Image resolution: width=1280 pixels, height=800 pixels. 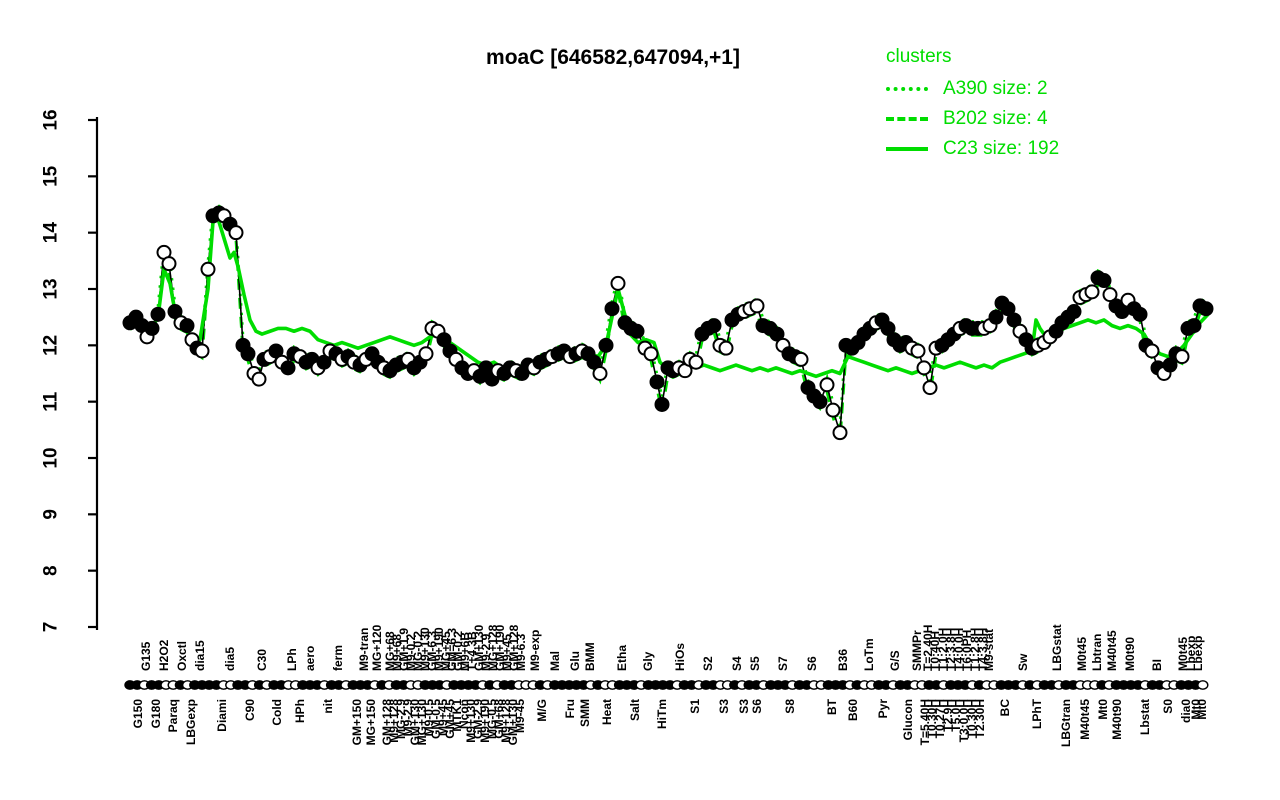 What do you see at coordinates (585, 713) in the screenshot?
I see `x-label-bottom: SMM` at bounding box center [585, 713].